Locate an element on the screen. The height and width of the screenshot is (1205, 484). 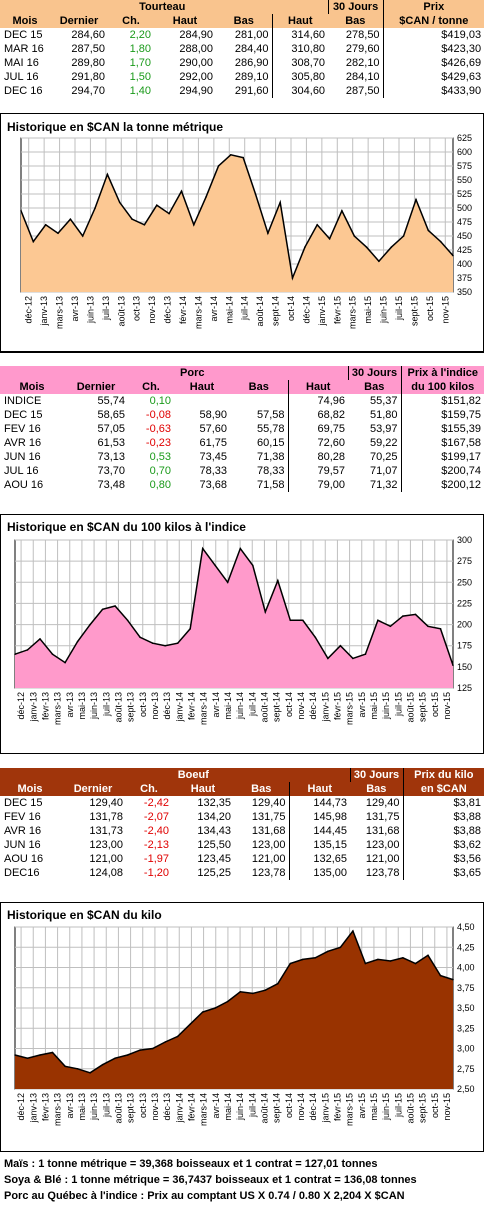
cell-mois: MAR 16 is located at coordinates (24, 49).